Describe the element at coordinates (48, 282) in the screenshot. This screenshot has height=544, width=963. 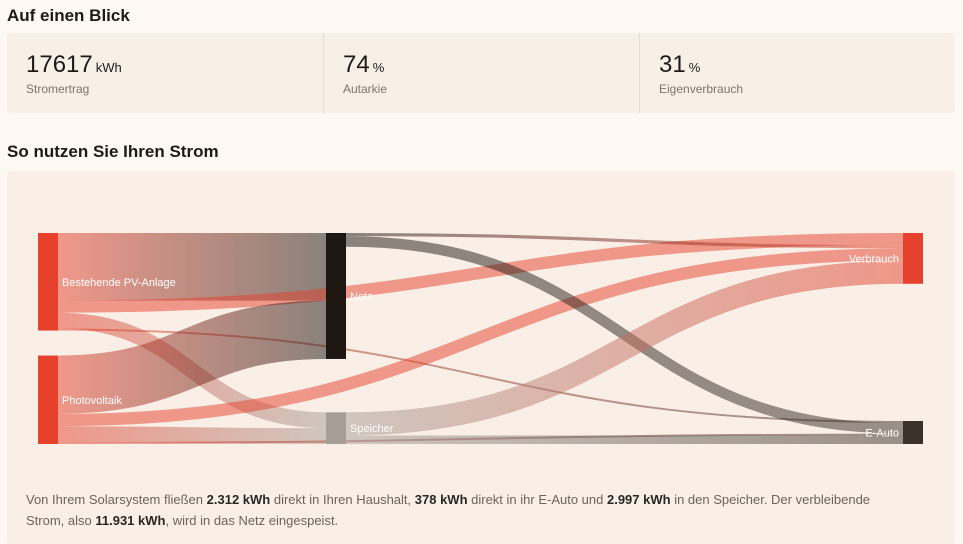
I see `sankey-node-pv_alt` at that location.